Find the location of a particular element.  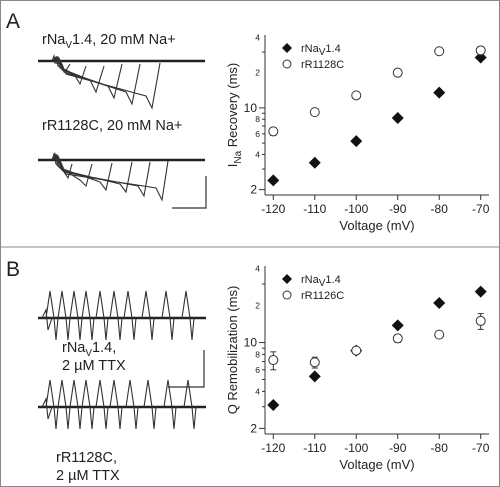

trace-a1-sweeps is located at coordinates (106, 81).